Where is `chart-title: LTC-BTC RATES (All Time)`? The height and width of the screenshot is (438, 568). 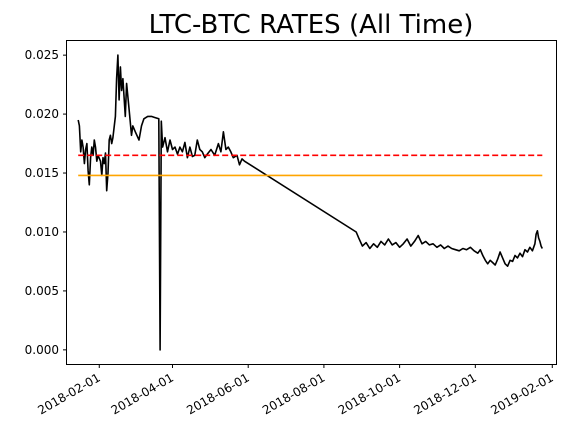
chart-title: LTC-BTC RATES (All Time) is located at coordinates (311, 25).